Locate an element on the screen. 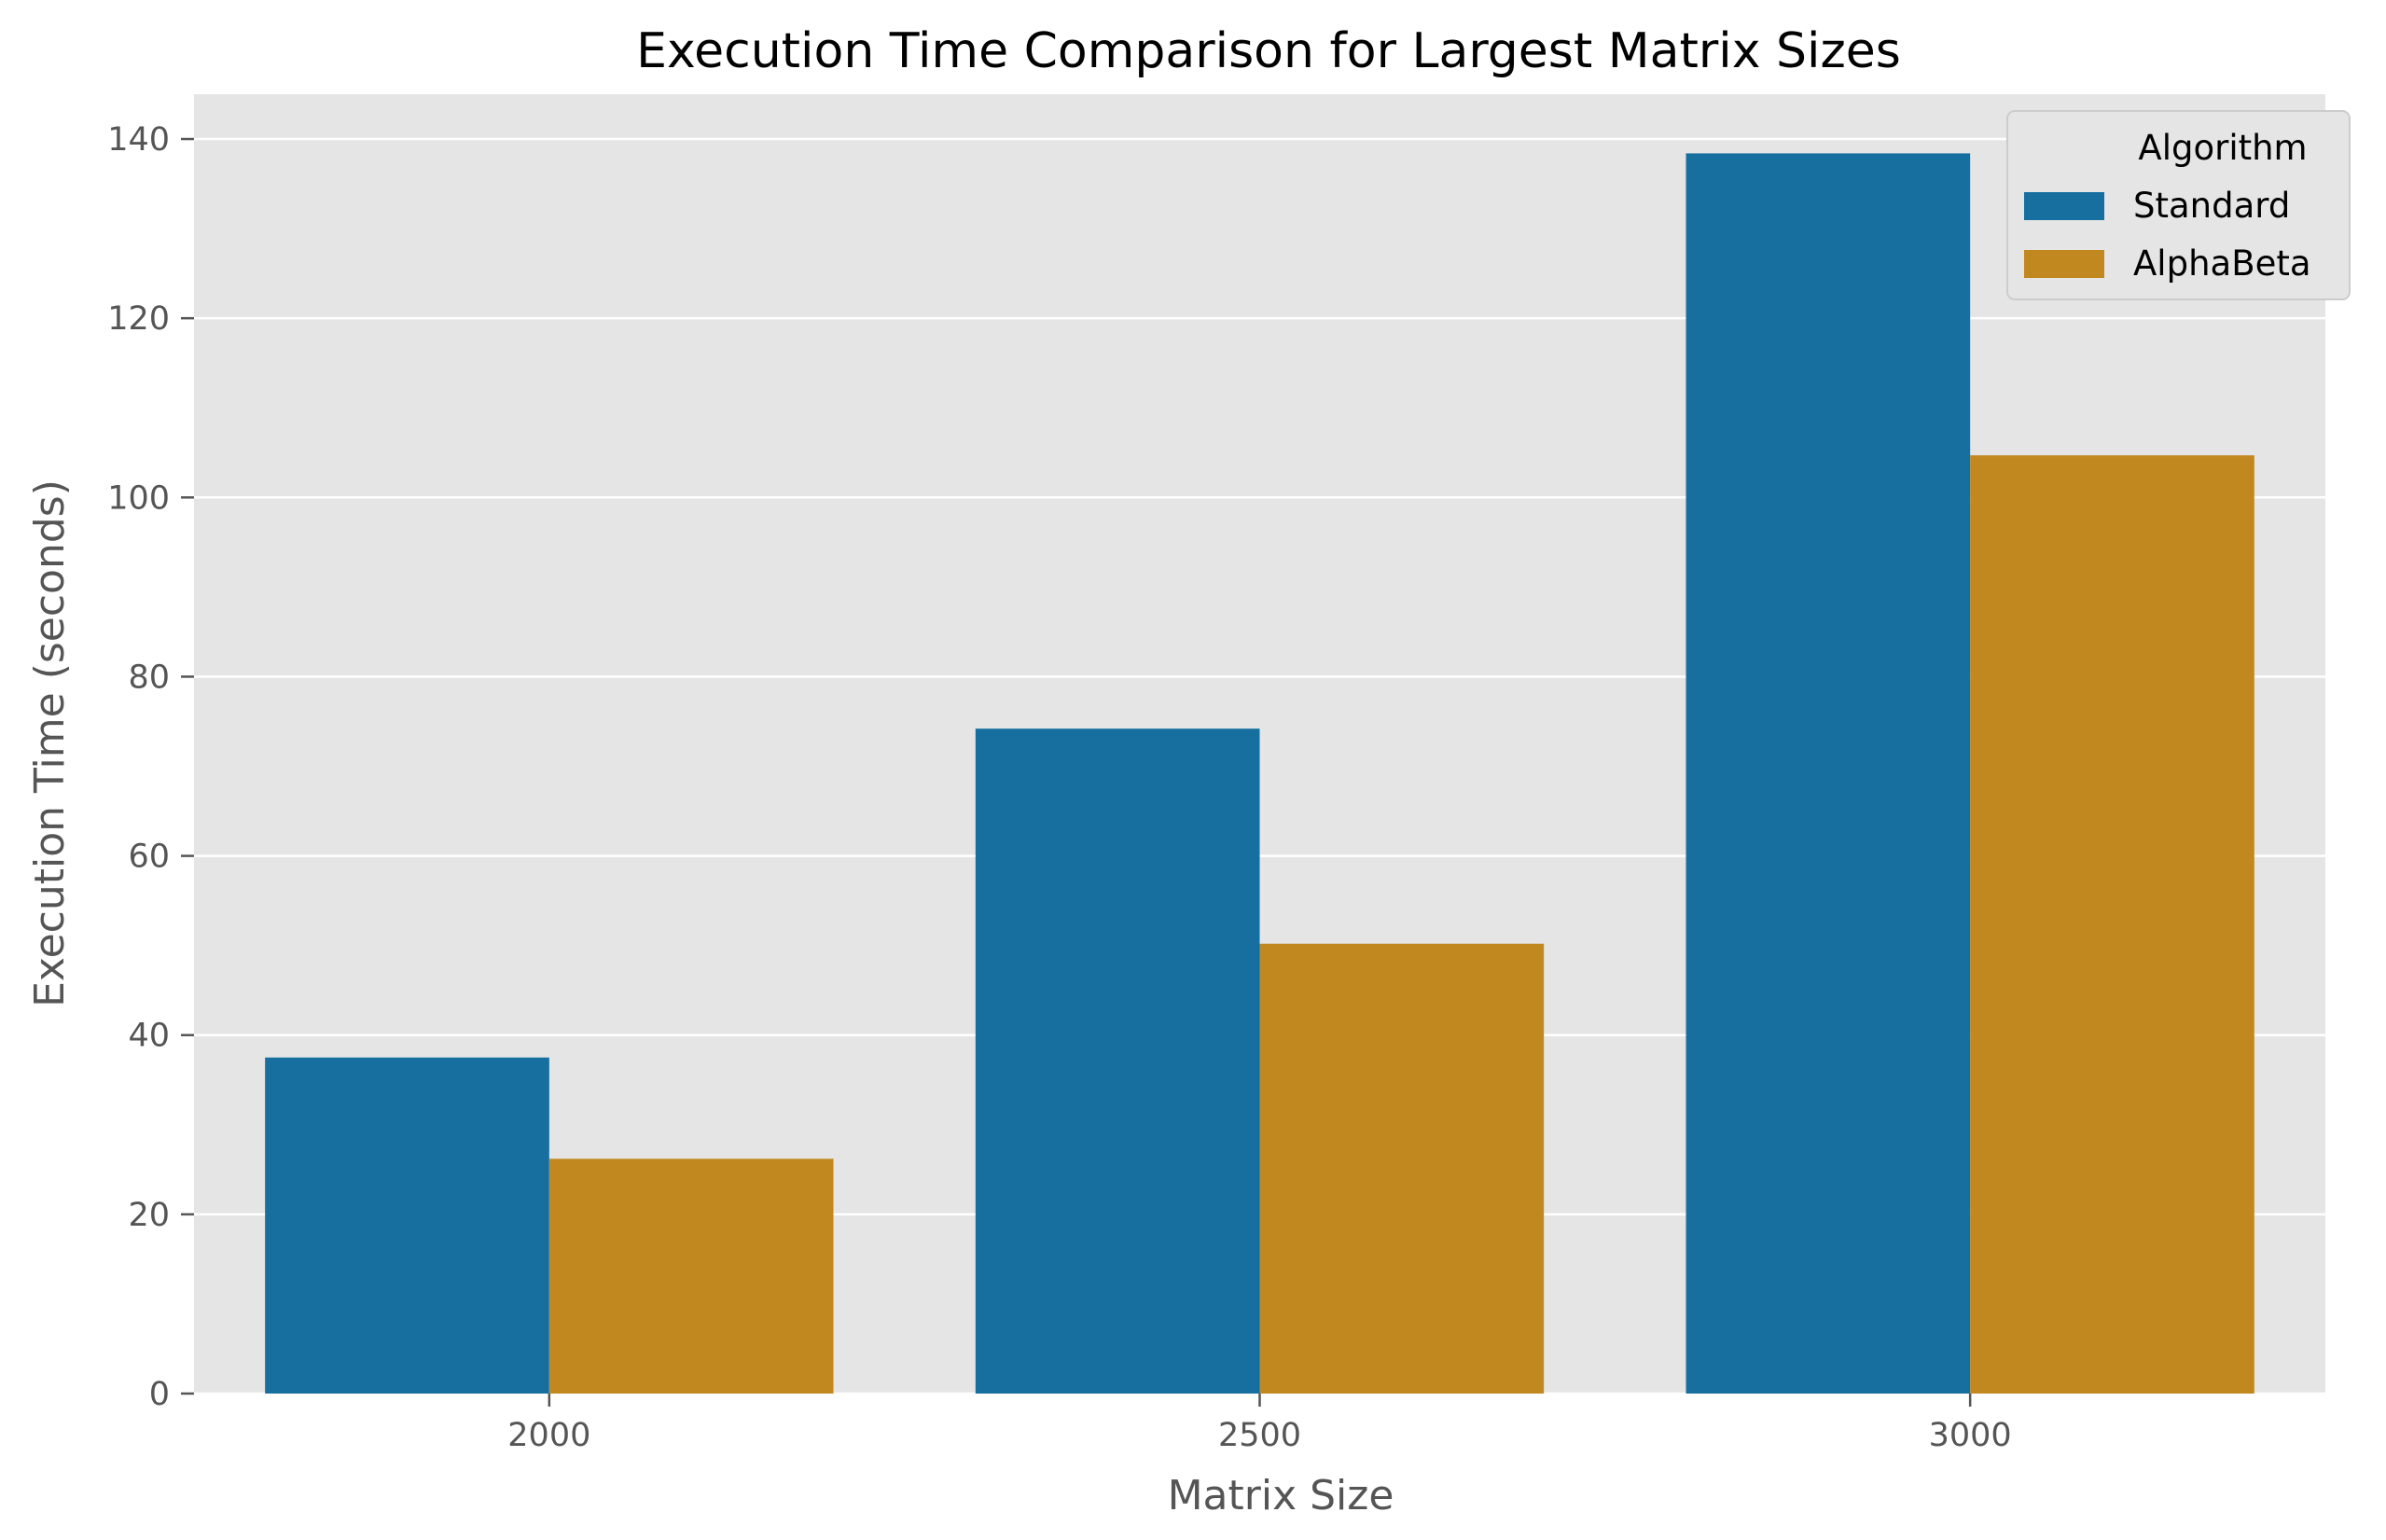 The width and height of the screenshot is (2386, 1540). x-axis-ticks: 2000 2500 3000 is located at coordinates (1259, 1424).